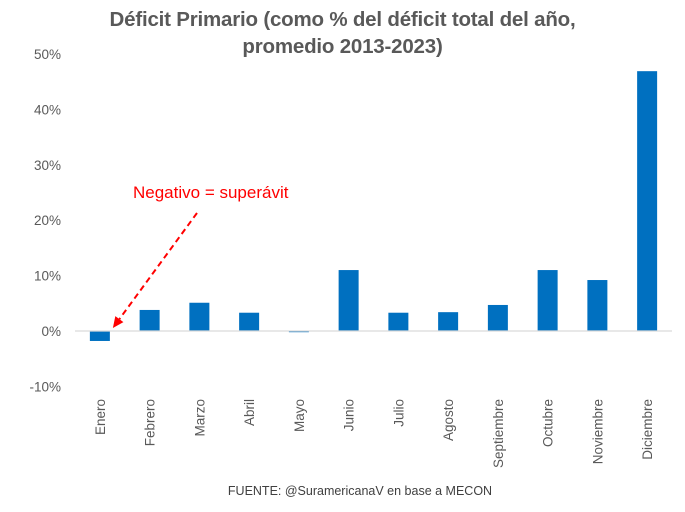 The width and height of the screenshot is (685, 512). I want to click on source-note: FUENTE: @SuramericanaV en base a MECON, so click(360, 491).